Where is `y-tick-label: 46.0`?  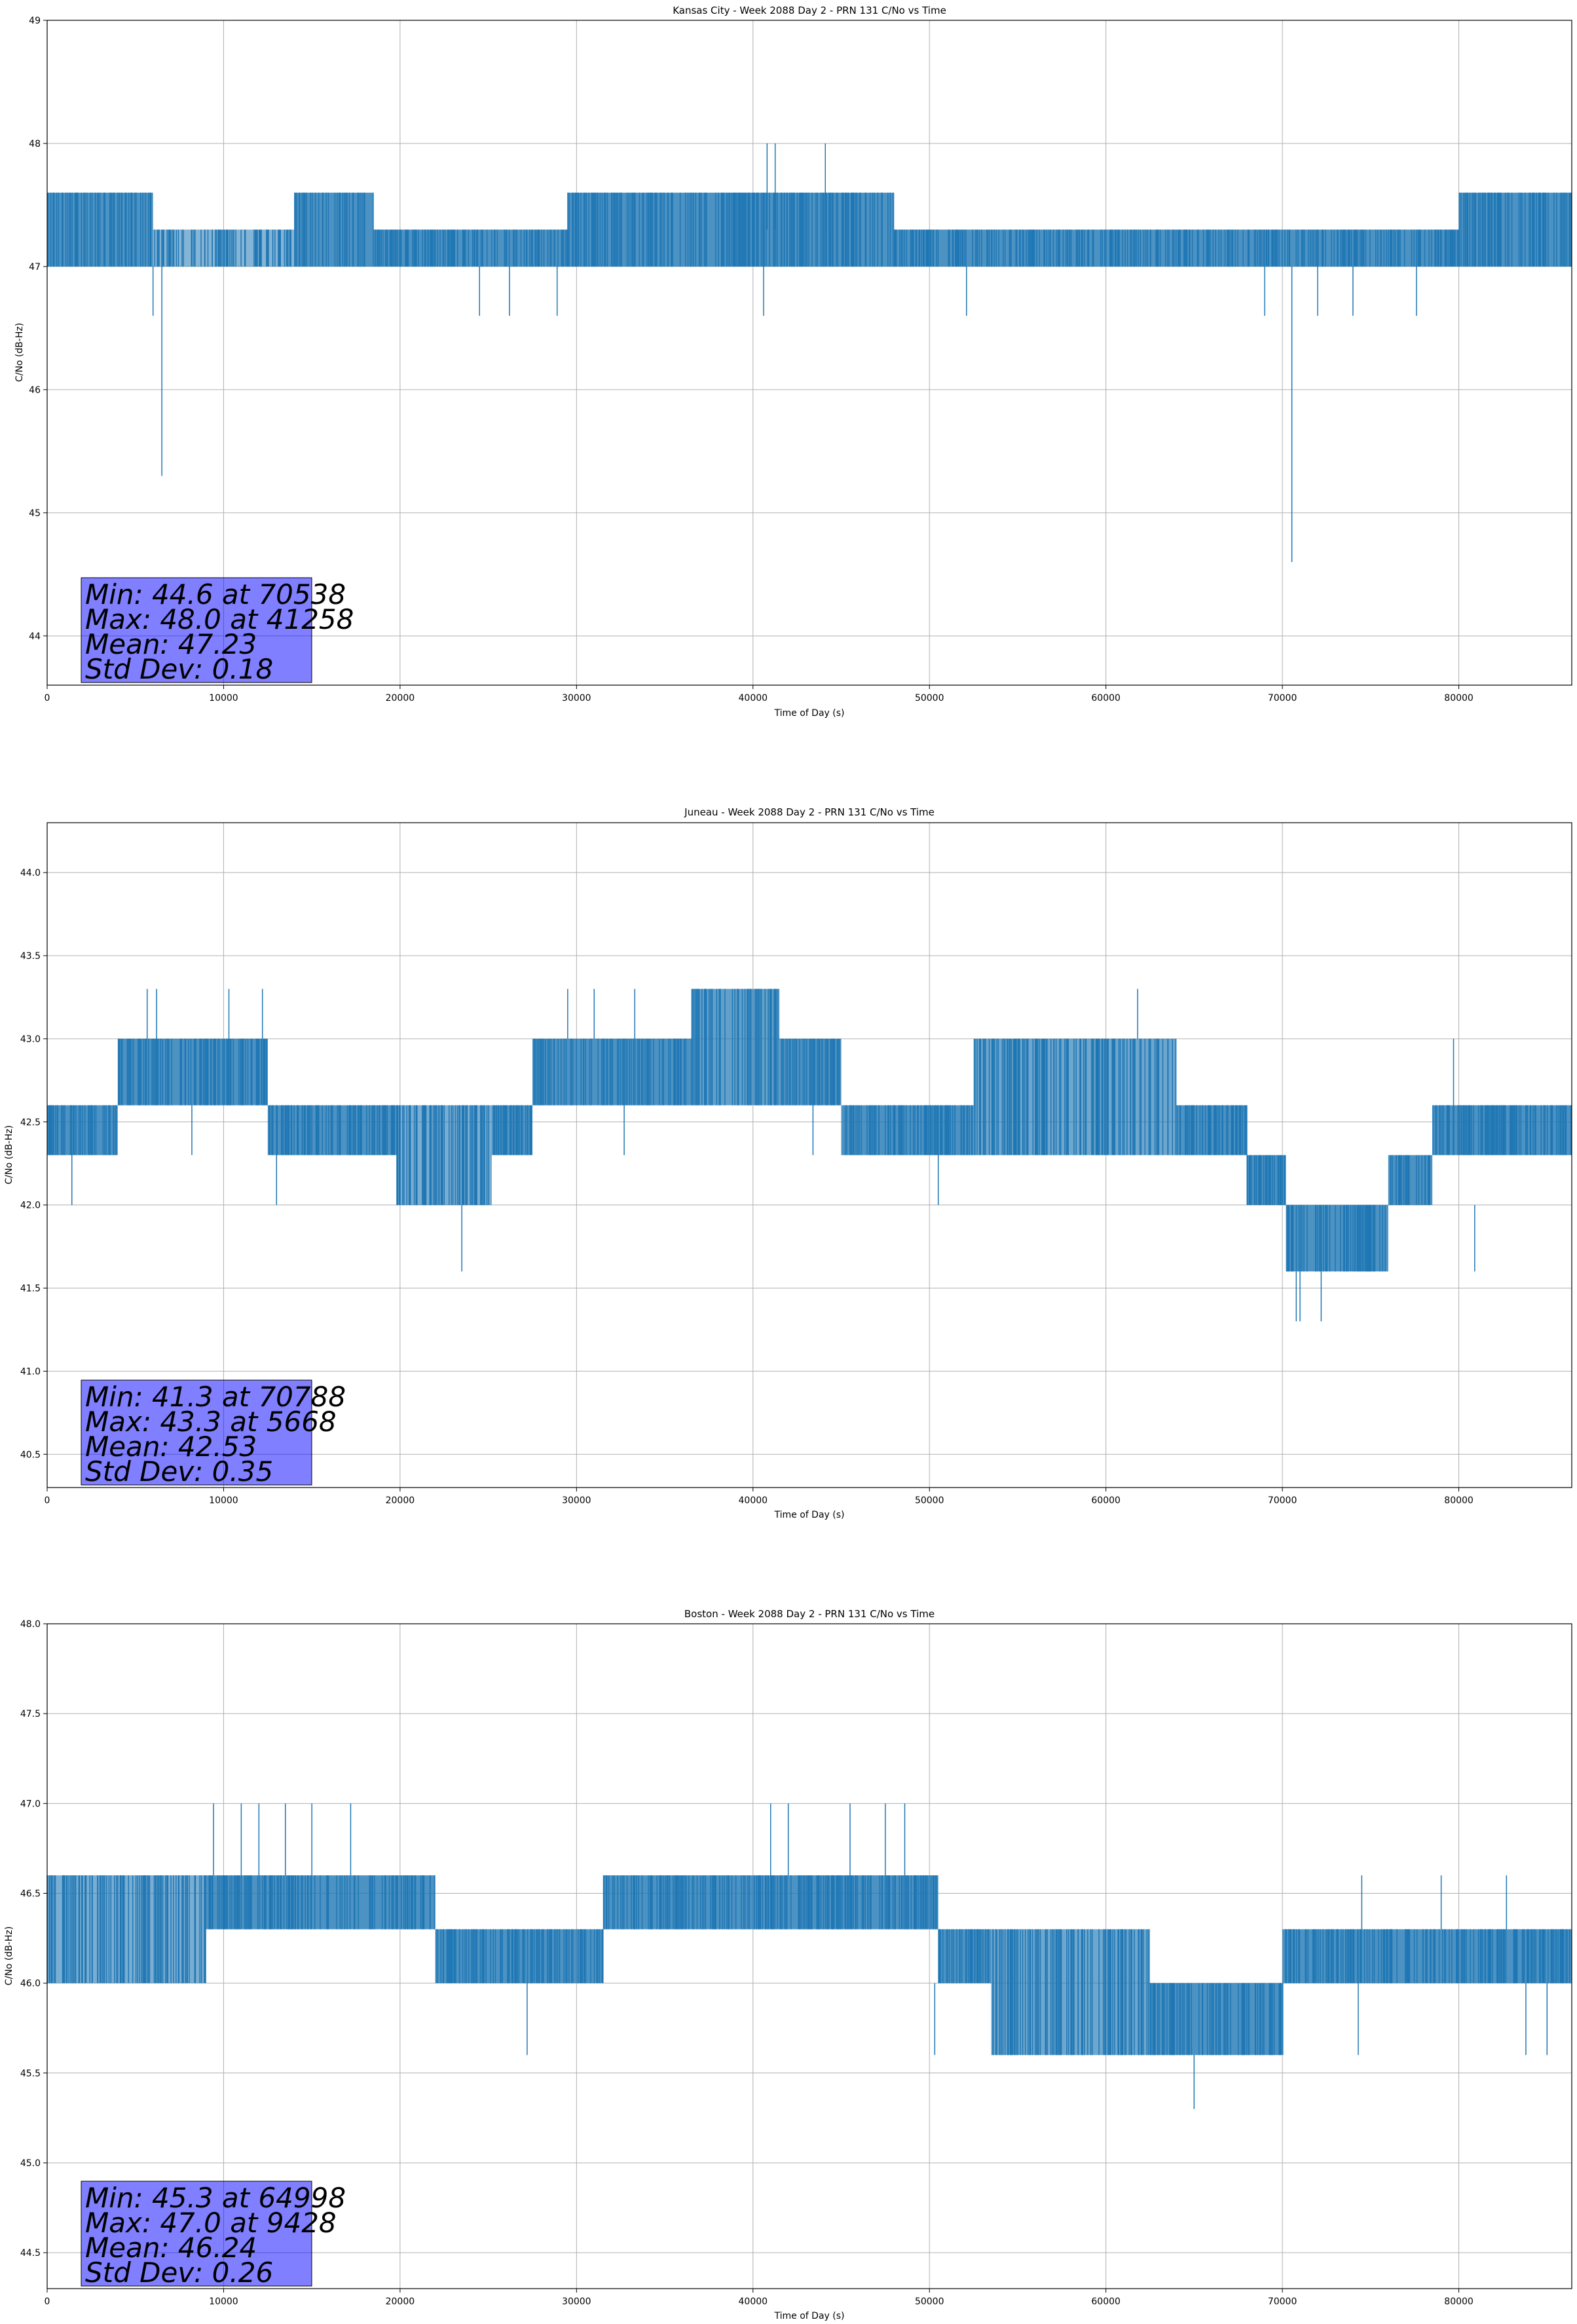 y-tick-label: 46.0 is located at coordinates (30, 1984).